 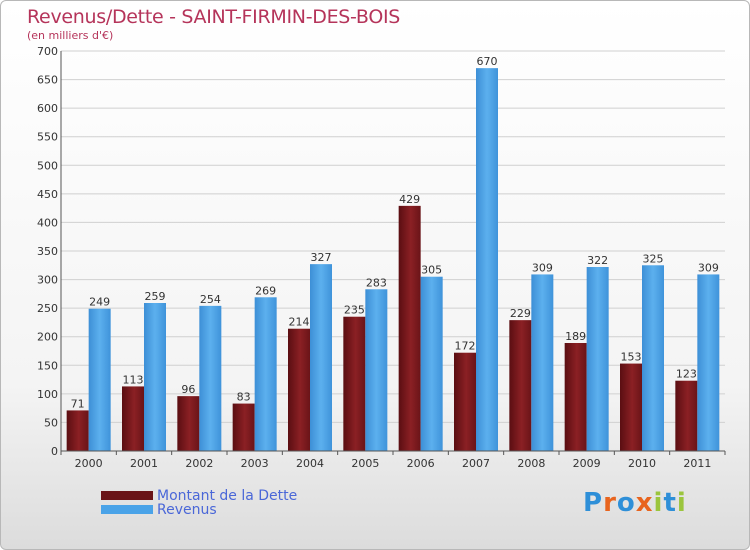 I want to click on y-tick-label: 50, so click(x=51, y=422).